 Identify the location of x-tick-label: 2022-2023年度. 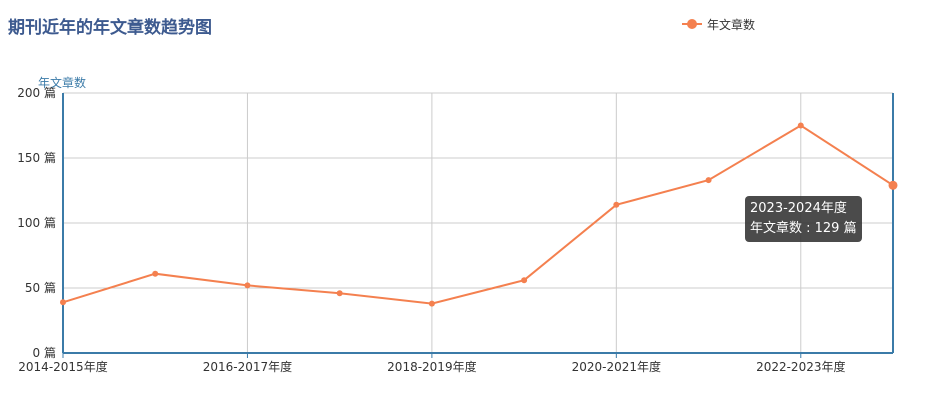
(800, 366).